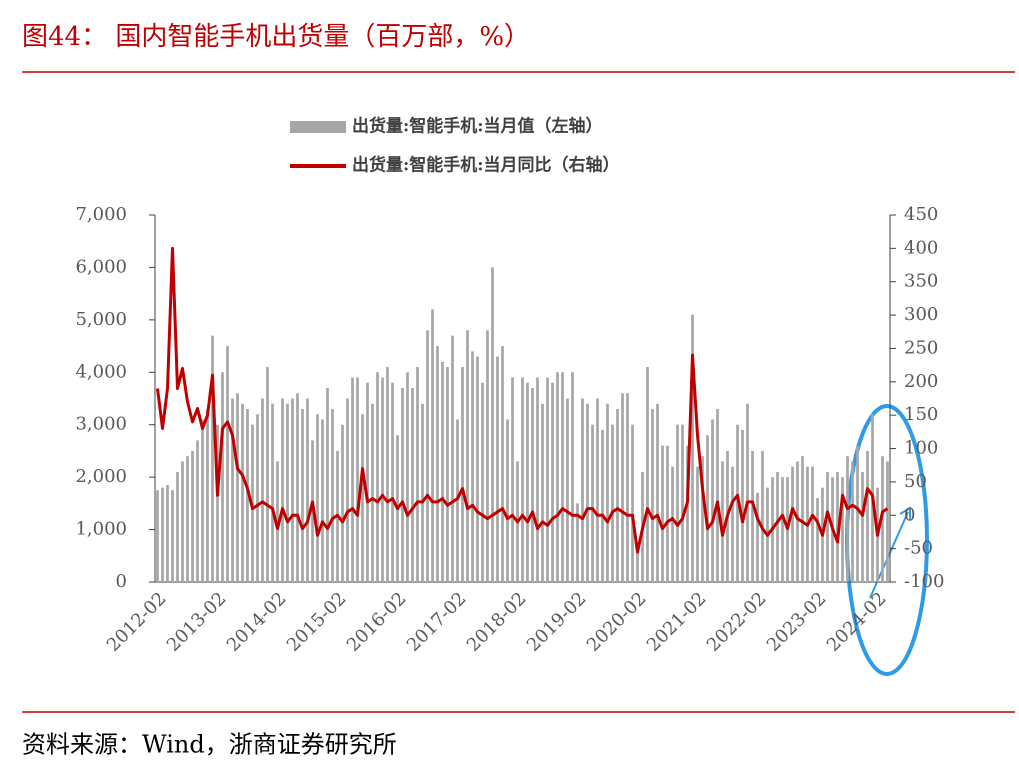 The width and height of the screenshot is (1019, 767). What do you see at coordinates (915, 481) in the screenshot?
I see `y2-tick-label: 50` at bounding box center [915, 481].